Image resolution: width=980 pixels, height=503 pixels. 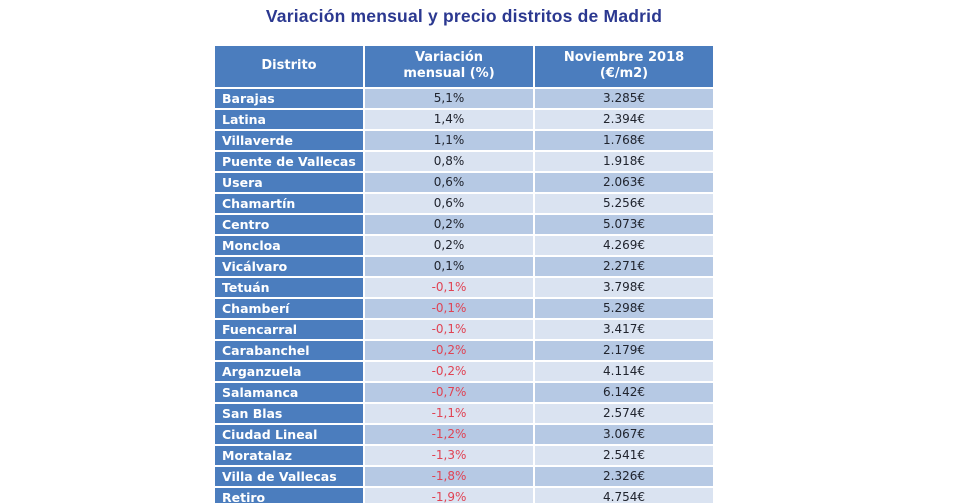 What do you see at coordinates (289, 224) in the screenshot?
I see `district-name-cell: Centro` at bounding box center [289, 224].